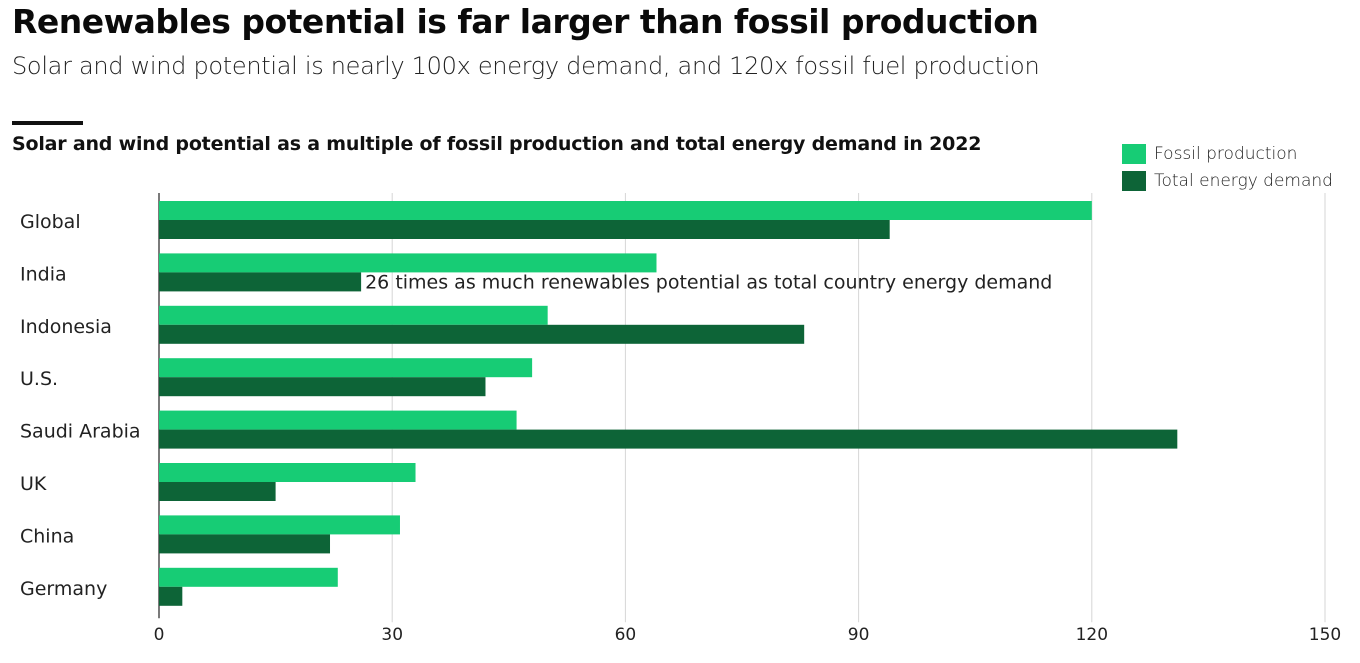 This screenshot has height=663, width=1360. I want to click on x-tick-labels: 0 30 60 90 120 150, so click(748, 635).